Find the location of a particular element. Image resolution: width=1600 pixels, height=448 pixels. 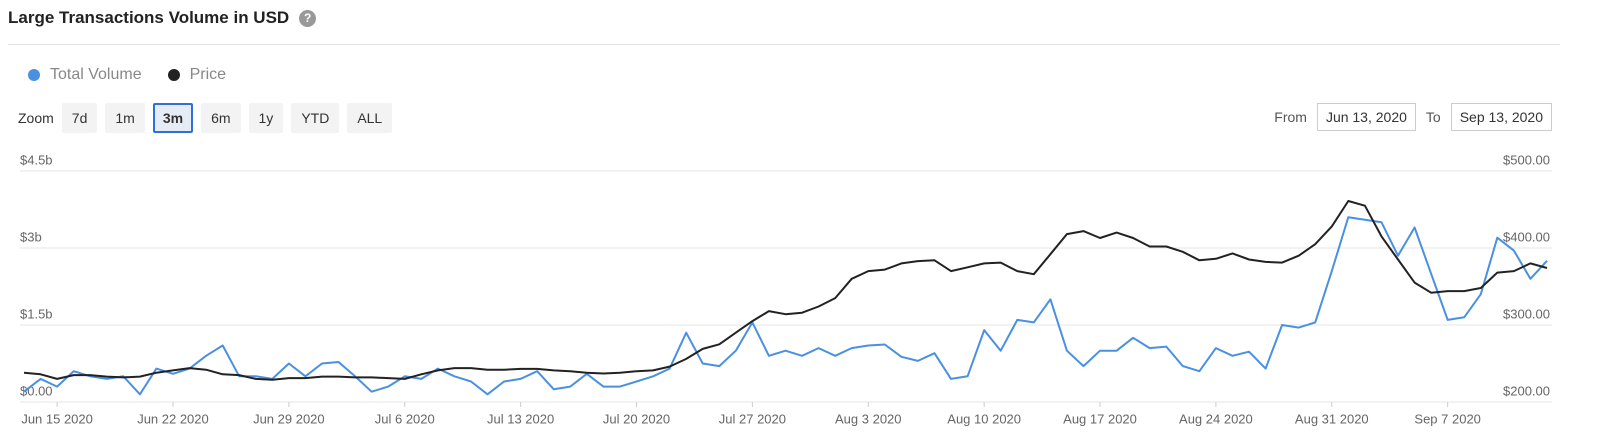

legend-item: Price is located at coordinates (197, 75).